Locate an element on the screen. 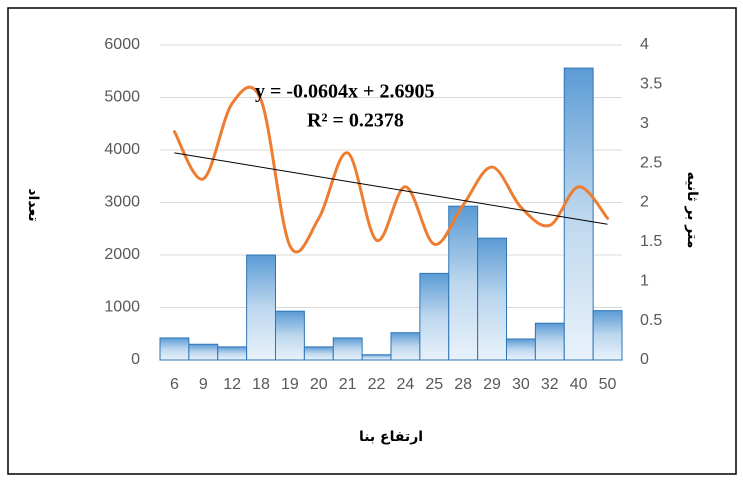 The height and width of the screenshot is (480, 743). y-tick-label: 6000 is located at coordinates (122, 44).